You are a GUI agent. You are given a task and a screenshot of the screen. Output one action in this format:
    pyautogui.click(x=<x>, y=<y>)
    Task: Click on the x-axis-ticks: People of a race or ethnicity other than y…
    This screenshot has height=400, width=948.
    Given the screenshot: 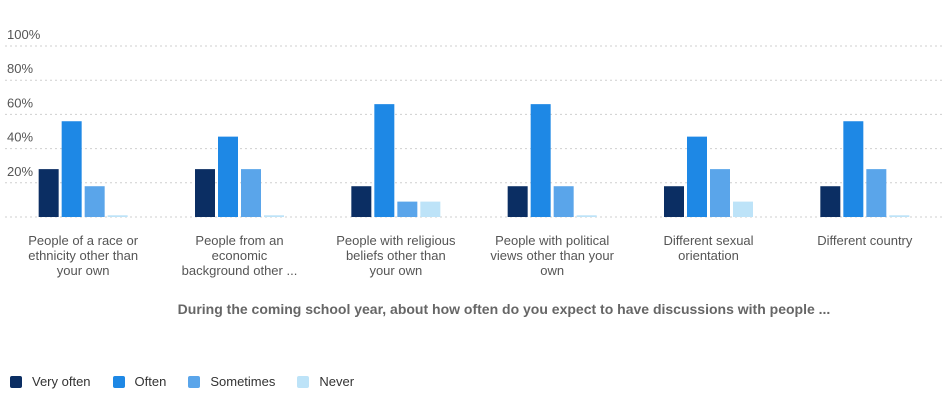 What is the action you would take?
    pyautogui.click(x=470, y=255)
    